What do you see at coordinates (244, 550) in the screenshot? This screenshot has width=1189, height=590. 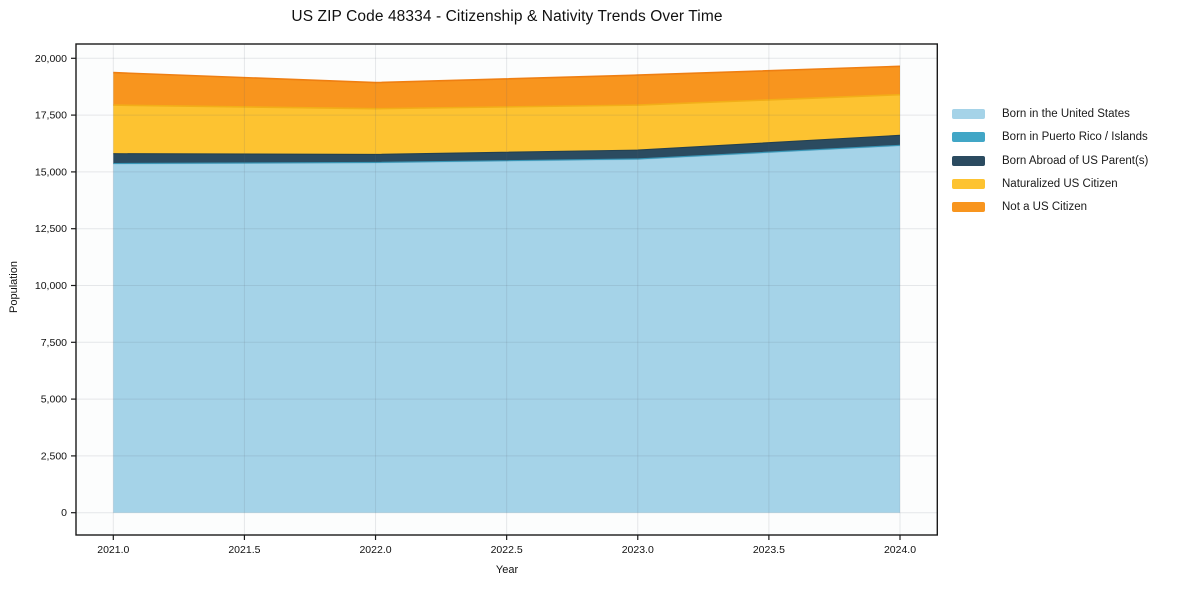 I see `x-tick-label: 2021.5` at bounding box center [244, 550].